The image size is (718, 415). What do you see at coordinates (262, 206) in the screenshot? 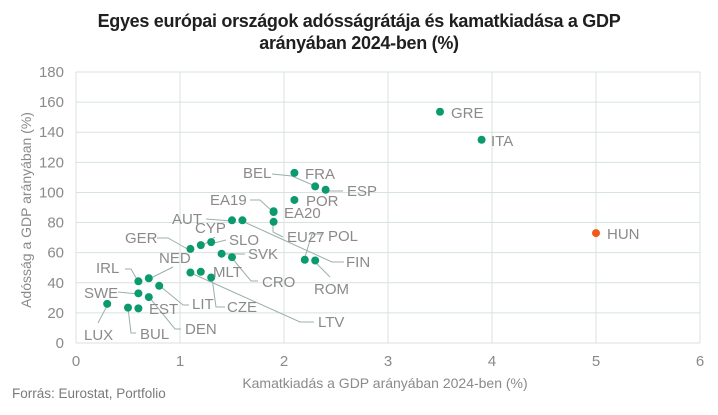
I see `leader-line-ea19` at bounding box center [262, 206].